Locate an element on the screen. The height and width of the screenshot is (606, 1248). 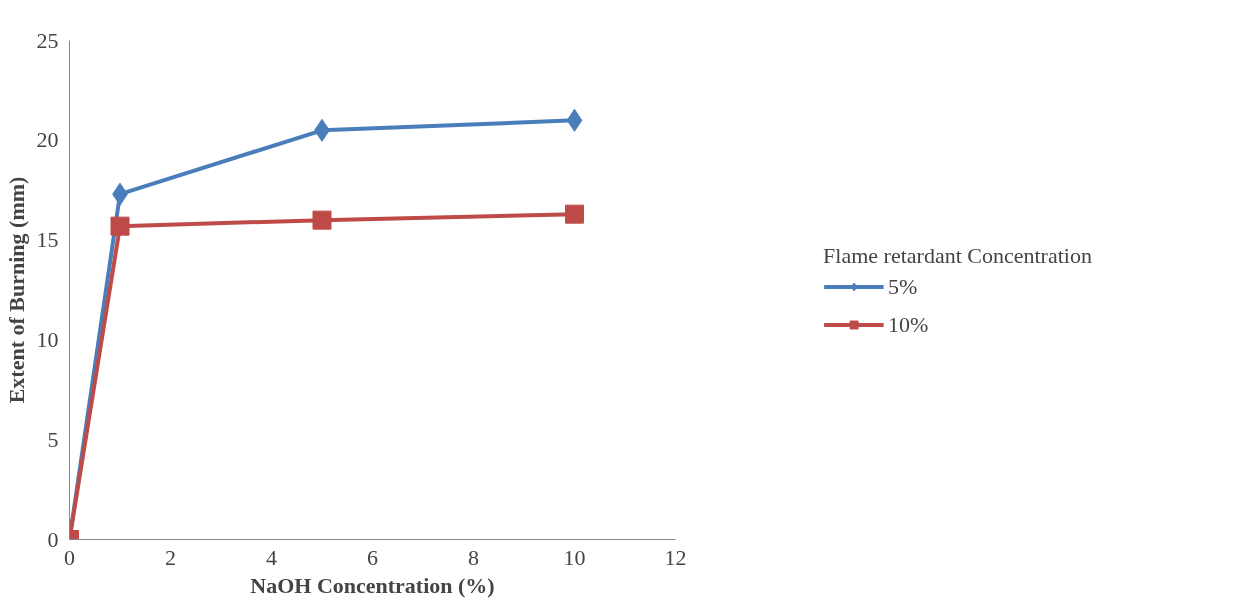
y-tick-label: 15 is located at coordinates (47, 240).